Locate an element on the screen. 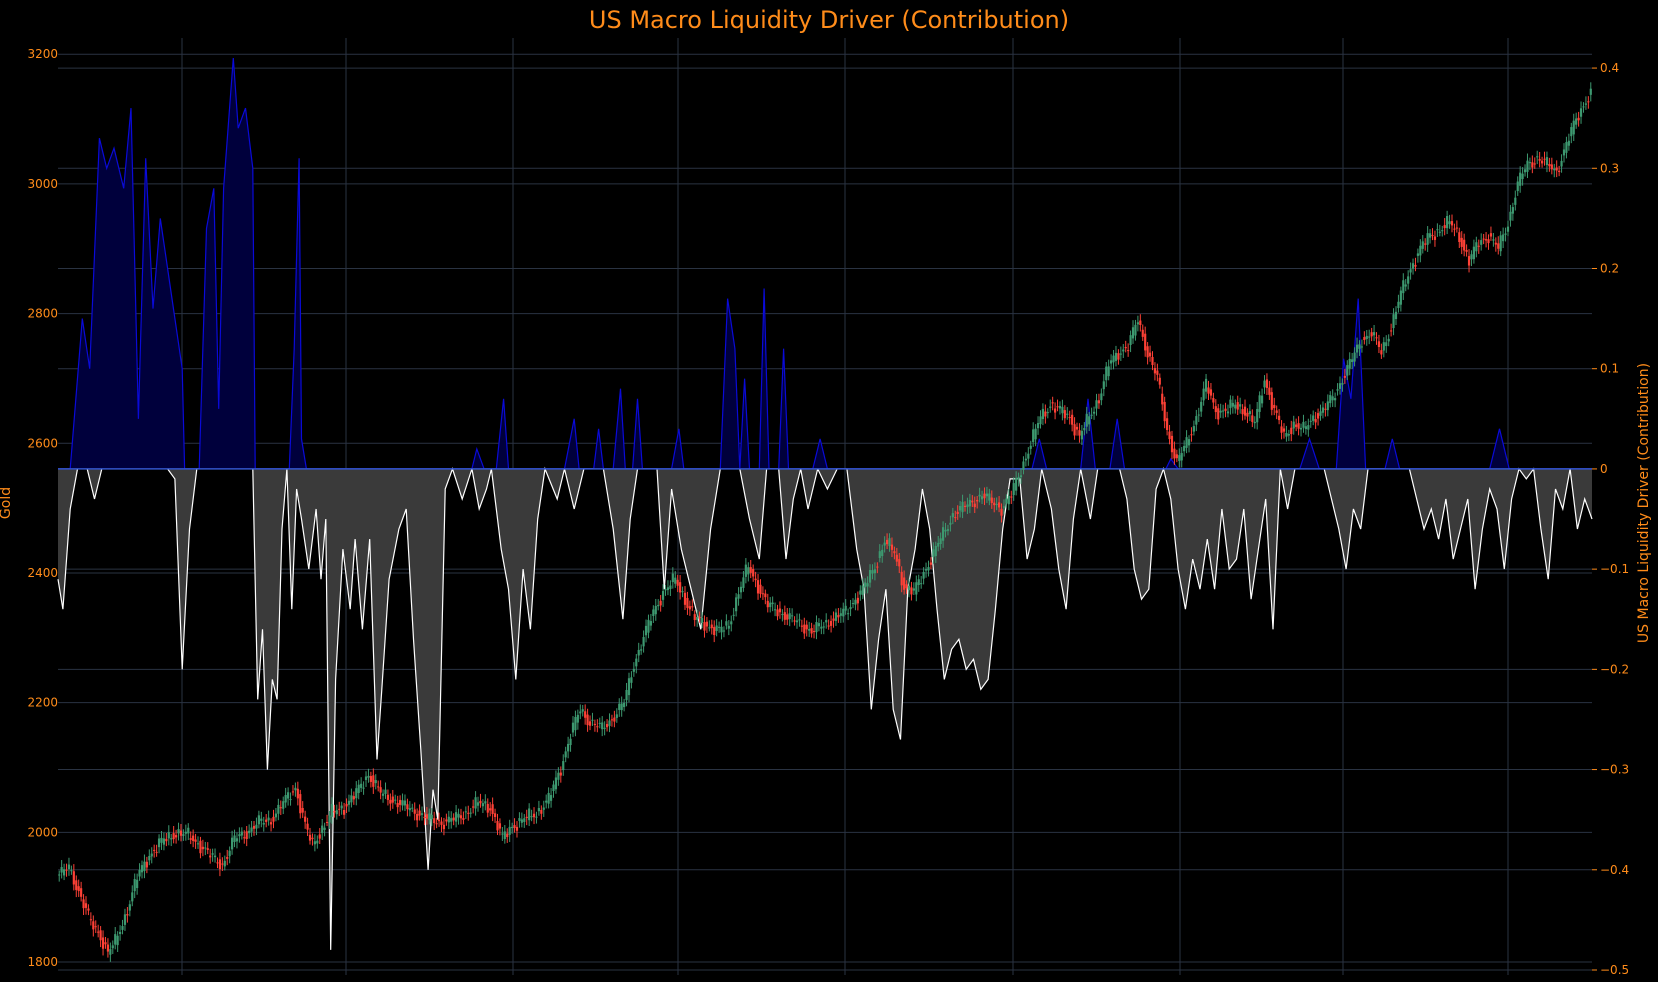 Image resolution: width=1658 pixels, height=982 pixels. right-axis-ticks: 0.4 0.3 0.2 0.1 0 −0.1 −0.2 −0.3 −0.4 −0.5 is located at coordinates (1610, 519).